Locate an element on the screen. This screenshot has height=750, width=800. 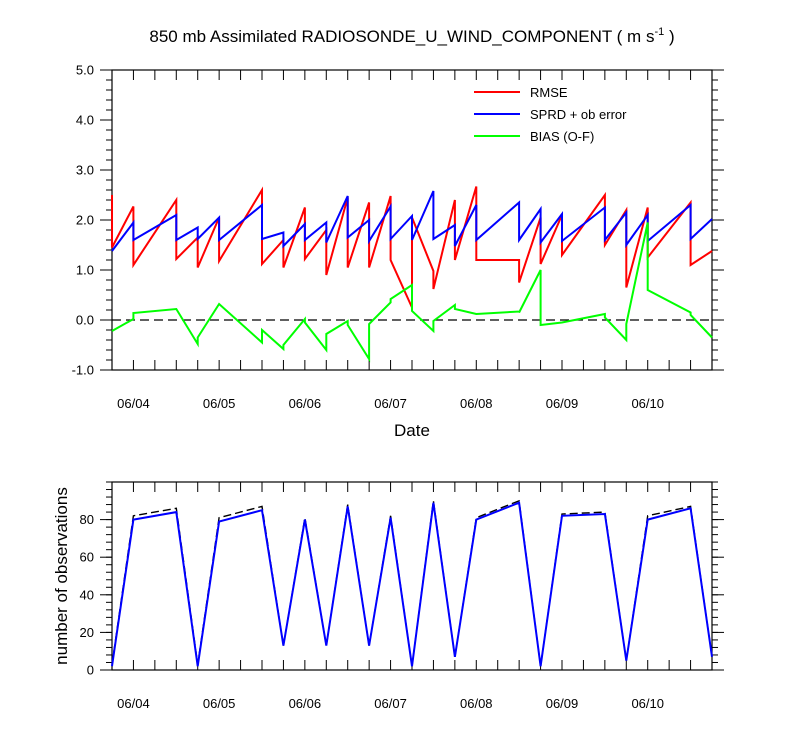
top-x-axis-title: Date is located at coordinates (412, 430).